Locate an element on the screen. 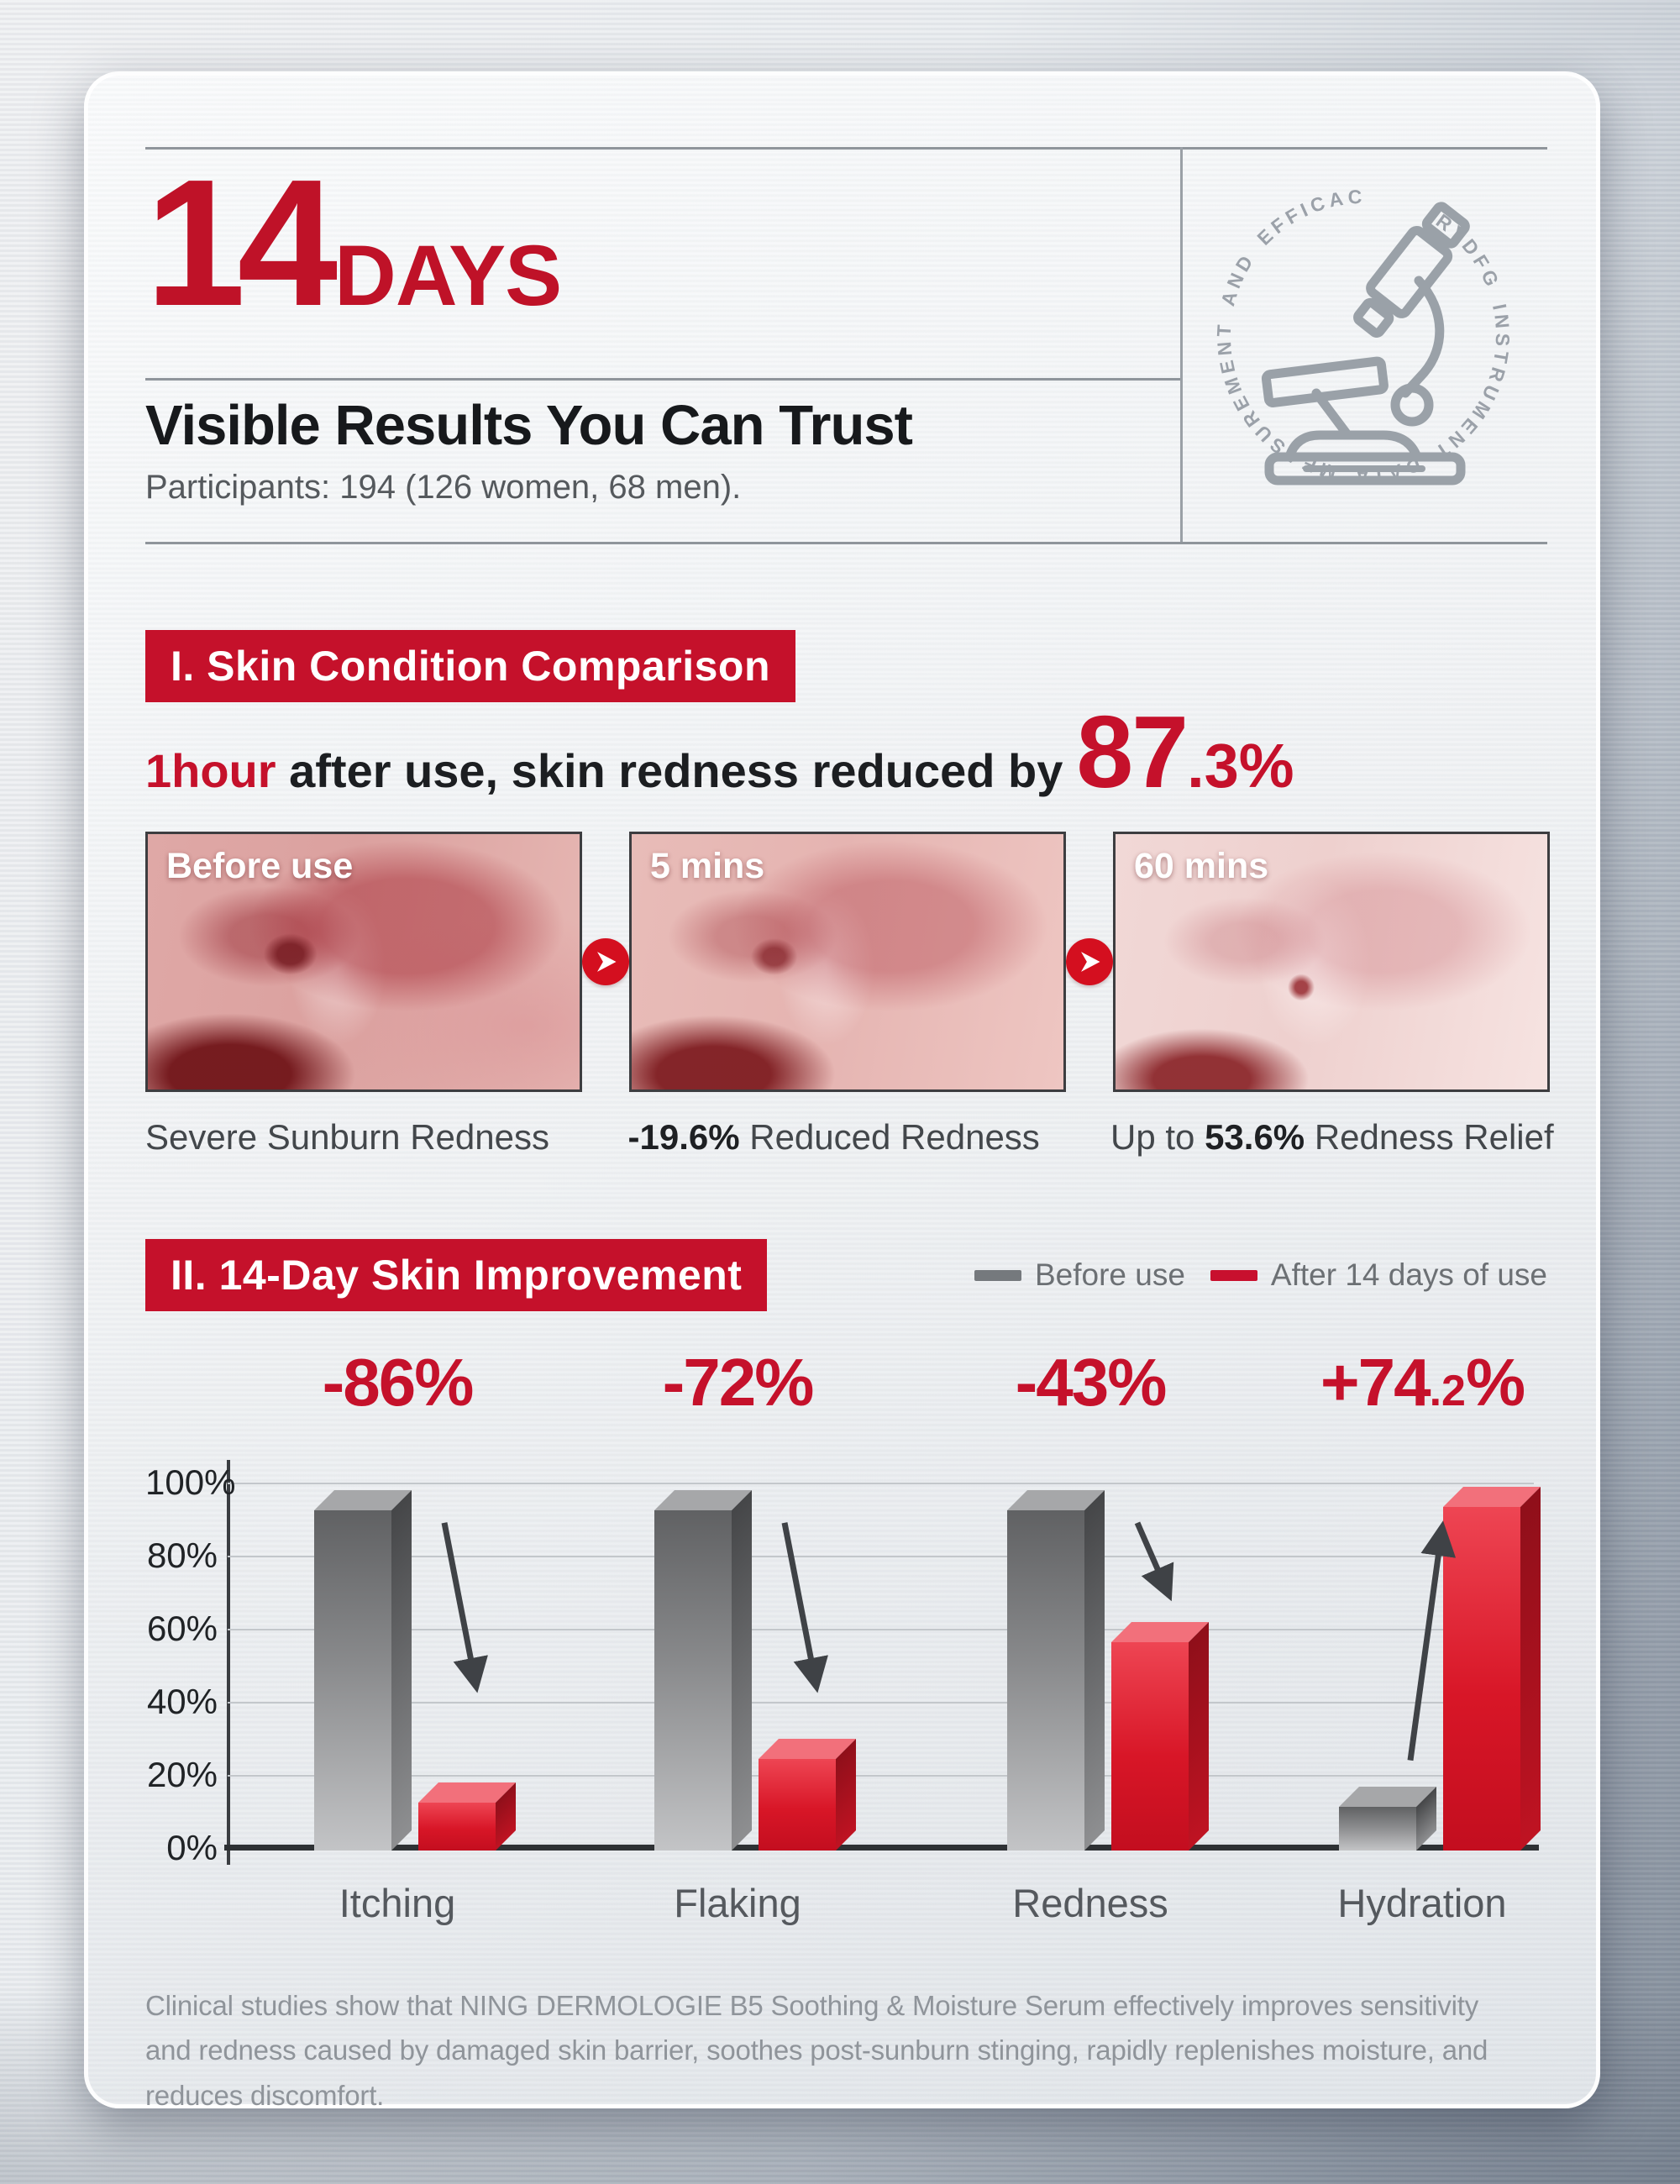  header-top-rule is located at coordinates (846, 148).